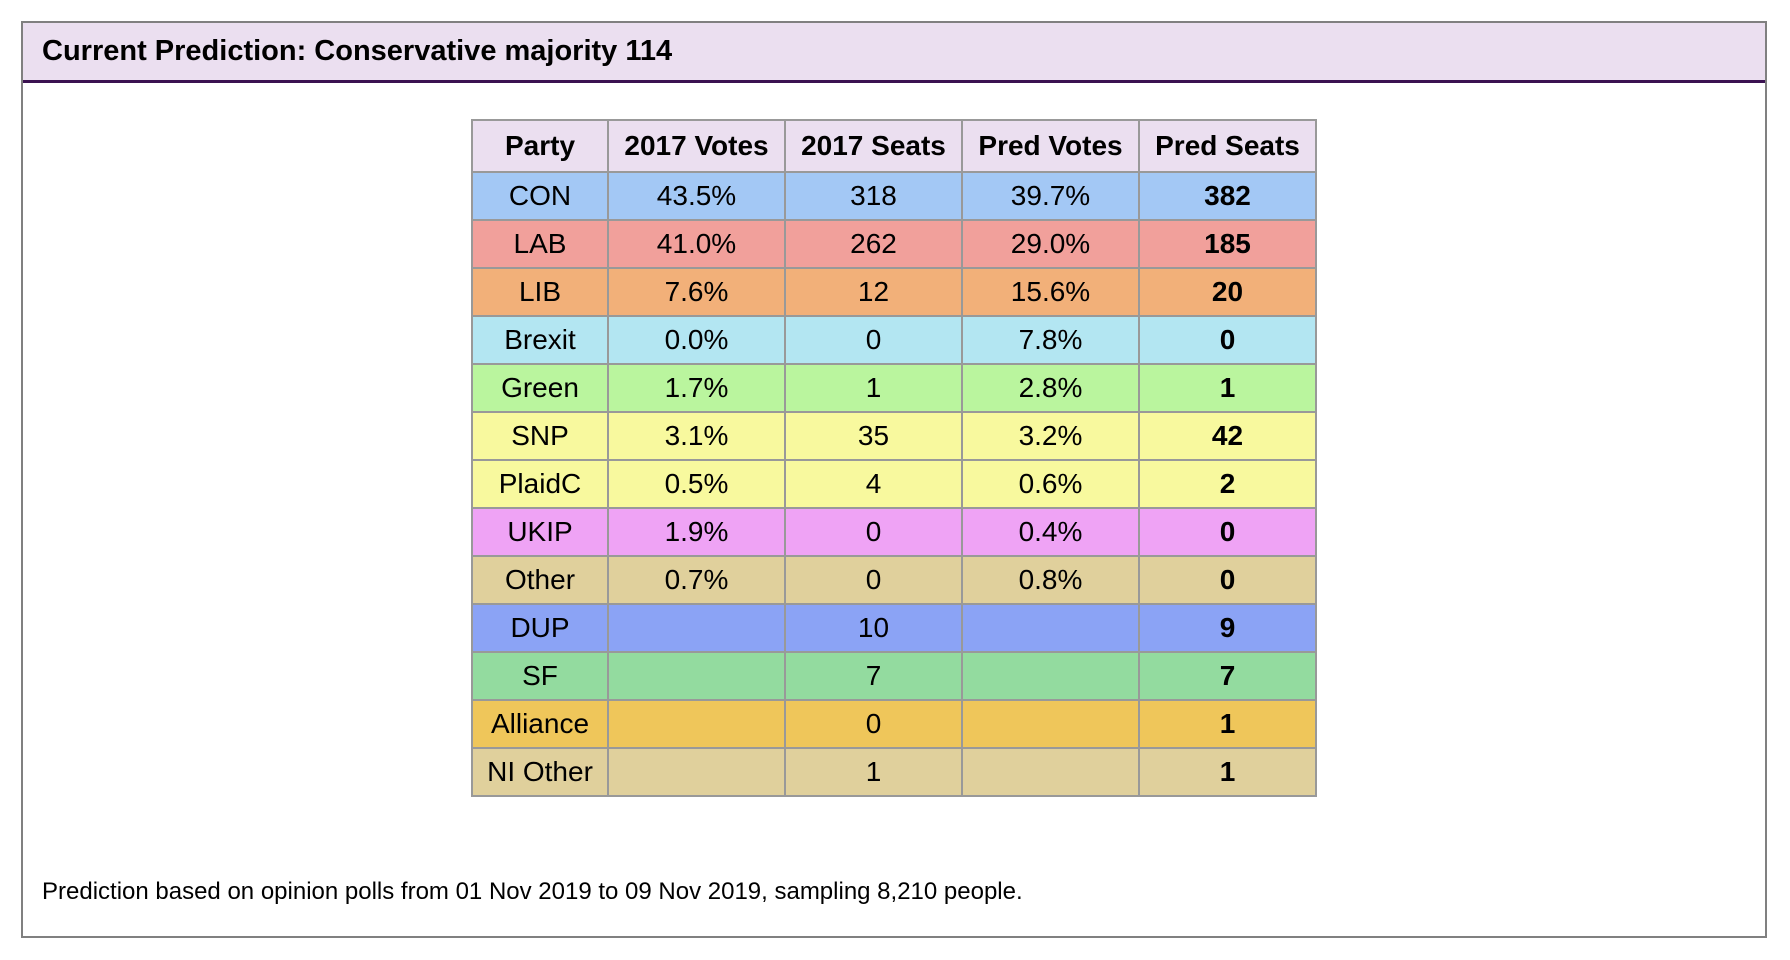 This screenshot has width=1790, height=960. I want to click on table-row: UKIP 1.9% 0 0.4% 0, so click(894, 532).